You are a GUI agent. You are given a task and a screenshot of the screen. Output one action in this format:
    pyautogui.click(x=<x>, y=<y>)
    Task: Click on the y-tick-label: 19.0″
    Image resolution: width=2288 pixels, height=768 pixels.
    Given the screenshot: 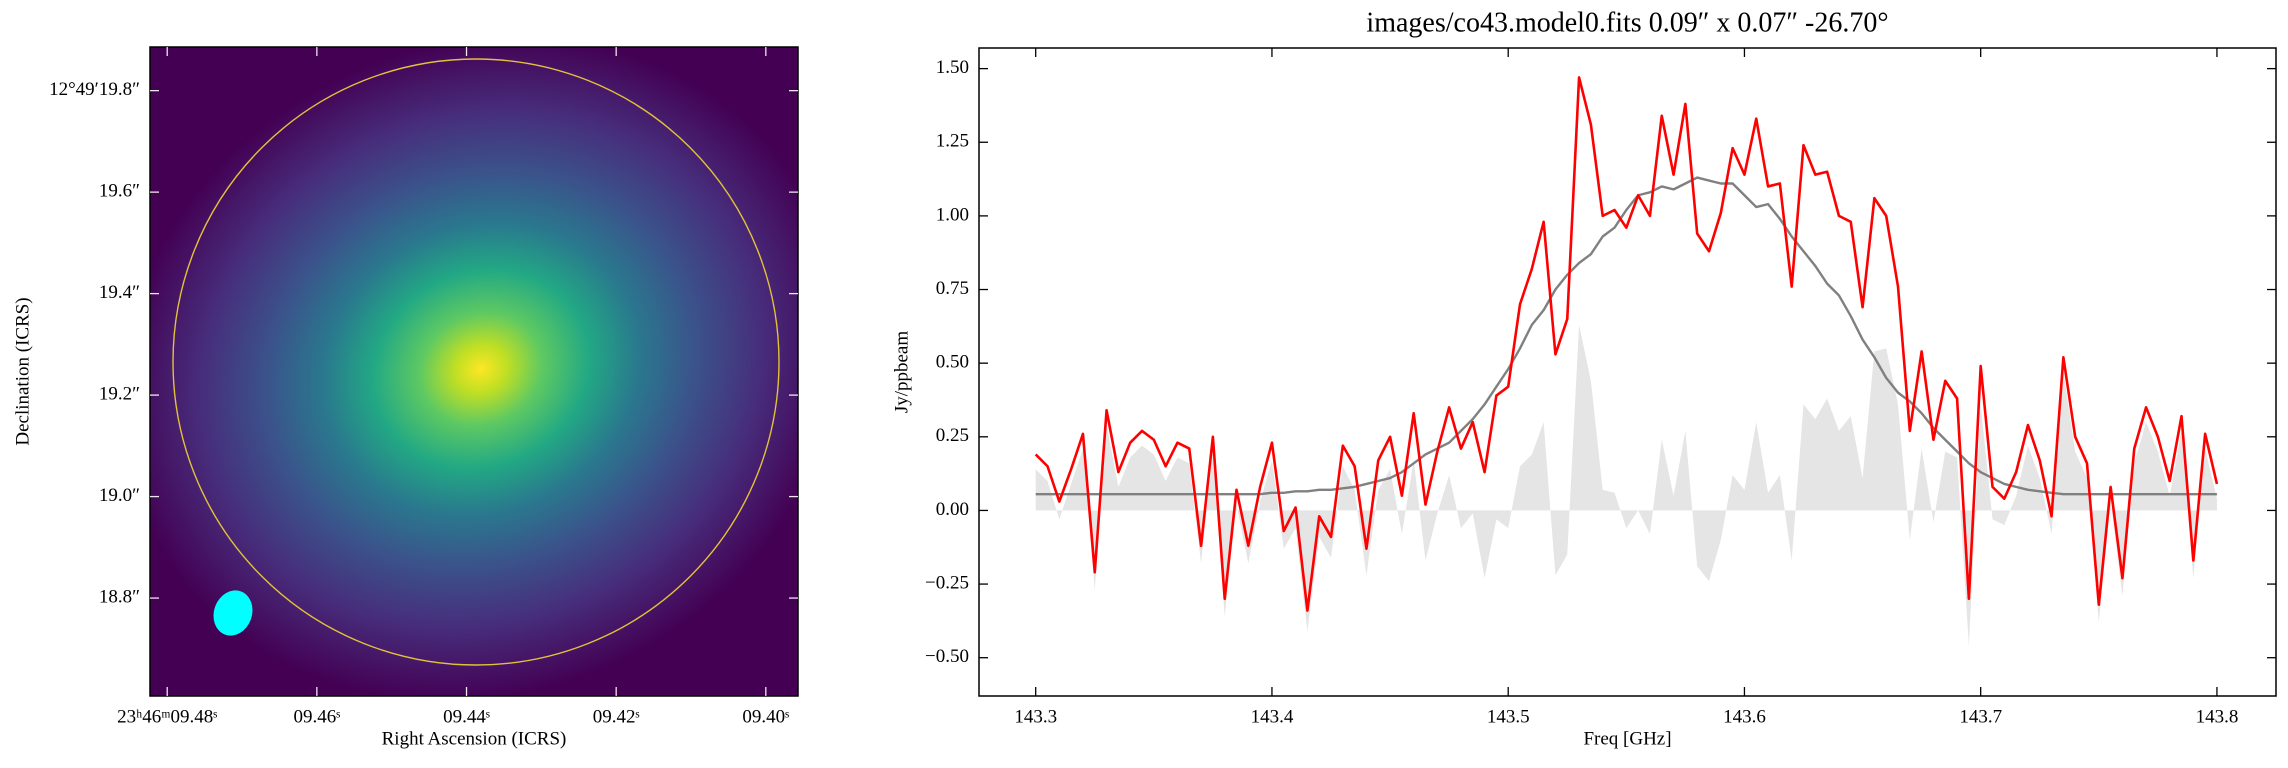 What is the action you would take?
    pyautogui.click(x=119, y=495)
    